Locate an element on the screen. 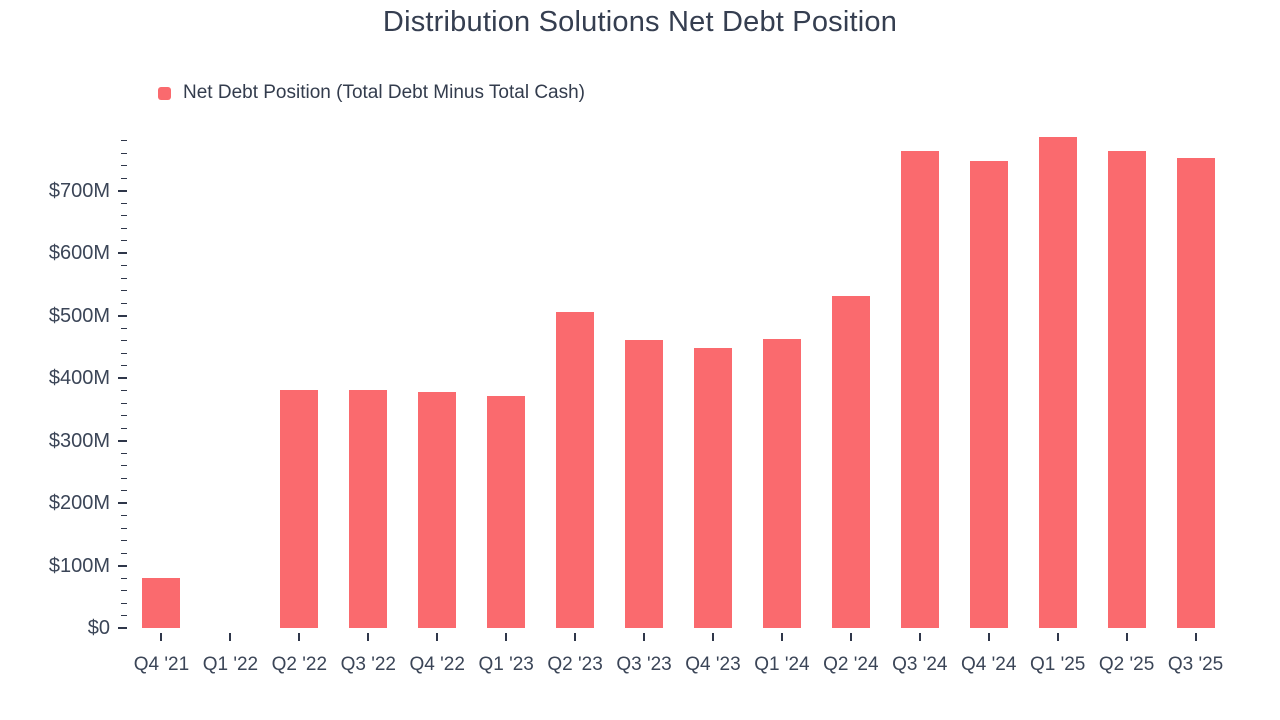 This screenshot has width=1280, height=720. y-axis-label: $300M is located at coordinates (79, 440).